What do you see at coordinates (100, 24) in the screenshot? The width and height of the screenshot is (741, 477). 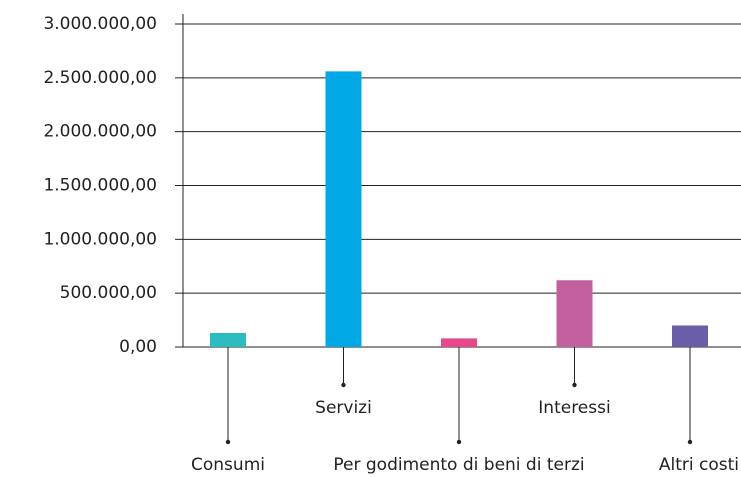 I see `y-tick-label: 3.000.000,00` at bounding box center [100, 24].